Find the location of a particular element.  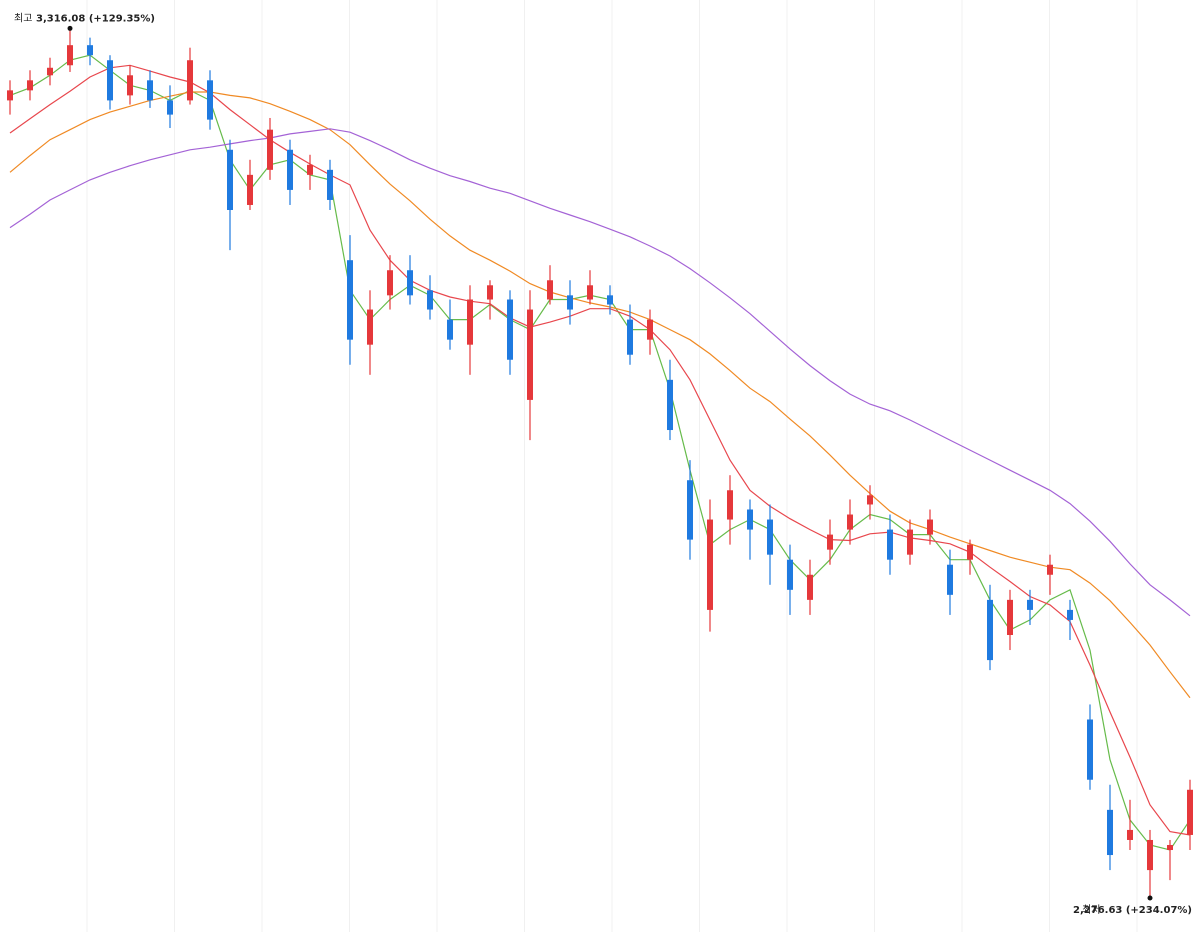

min-prefix: 최저 is located at coordinates (1091, 910).